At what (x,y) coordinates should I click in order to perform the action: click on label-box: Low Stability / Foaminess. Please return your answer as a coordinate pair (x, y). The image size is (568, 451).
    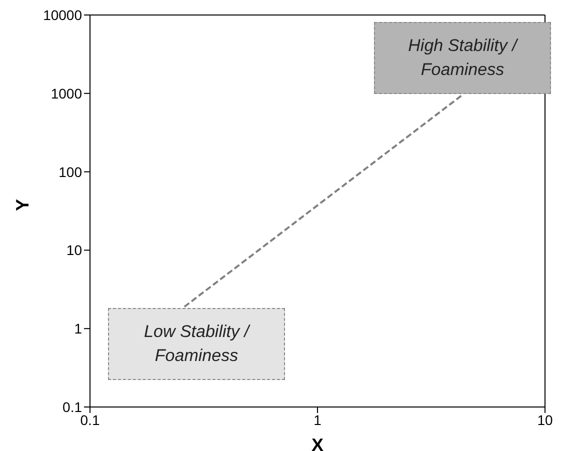
    Looking at the image, I should click on (196, 344).